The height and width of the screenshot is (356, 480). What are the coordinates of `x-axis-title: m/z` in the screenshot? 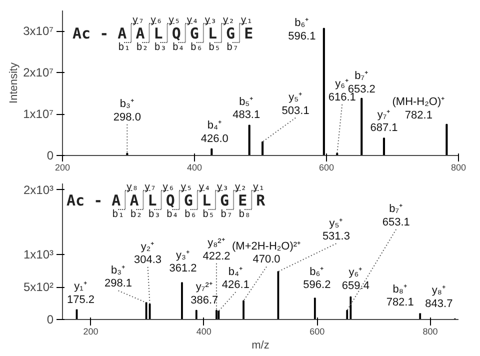 It's located at (261, 346).